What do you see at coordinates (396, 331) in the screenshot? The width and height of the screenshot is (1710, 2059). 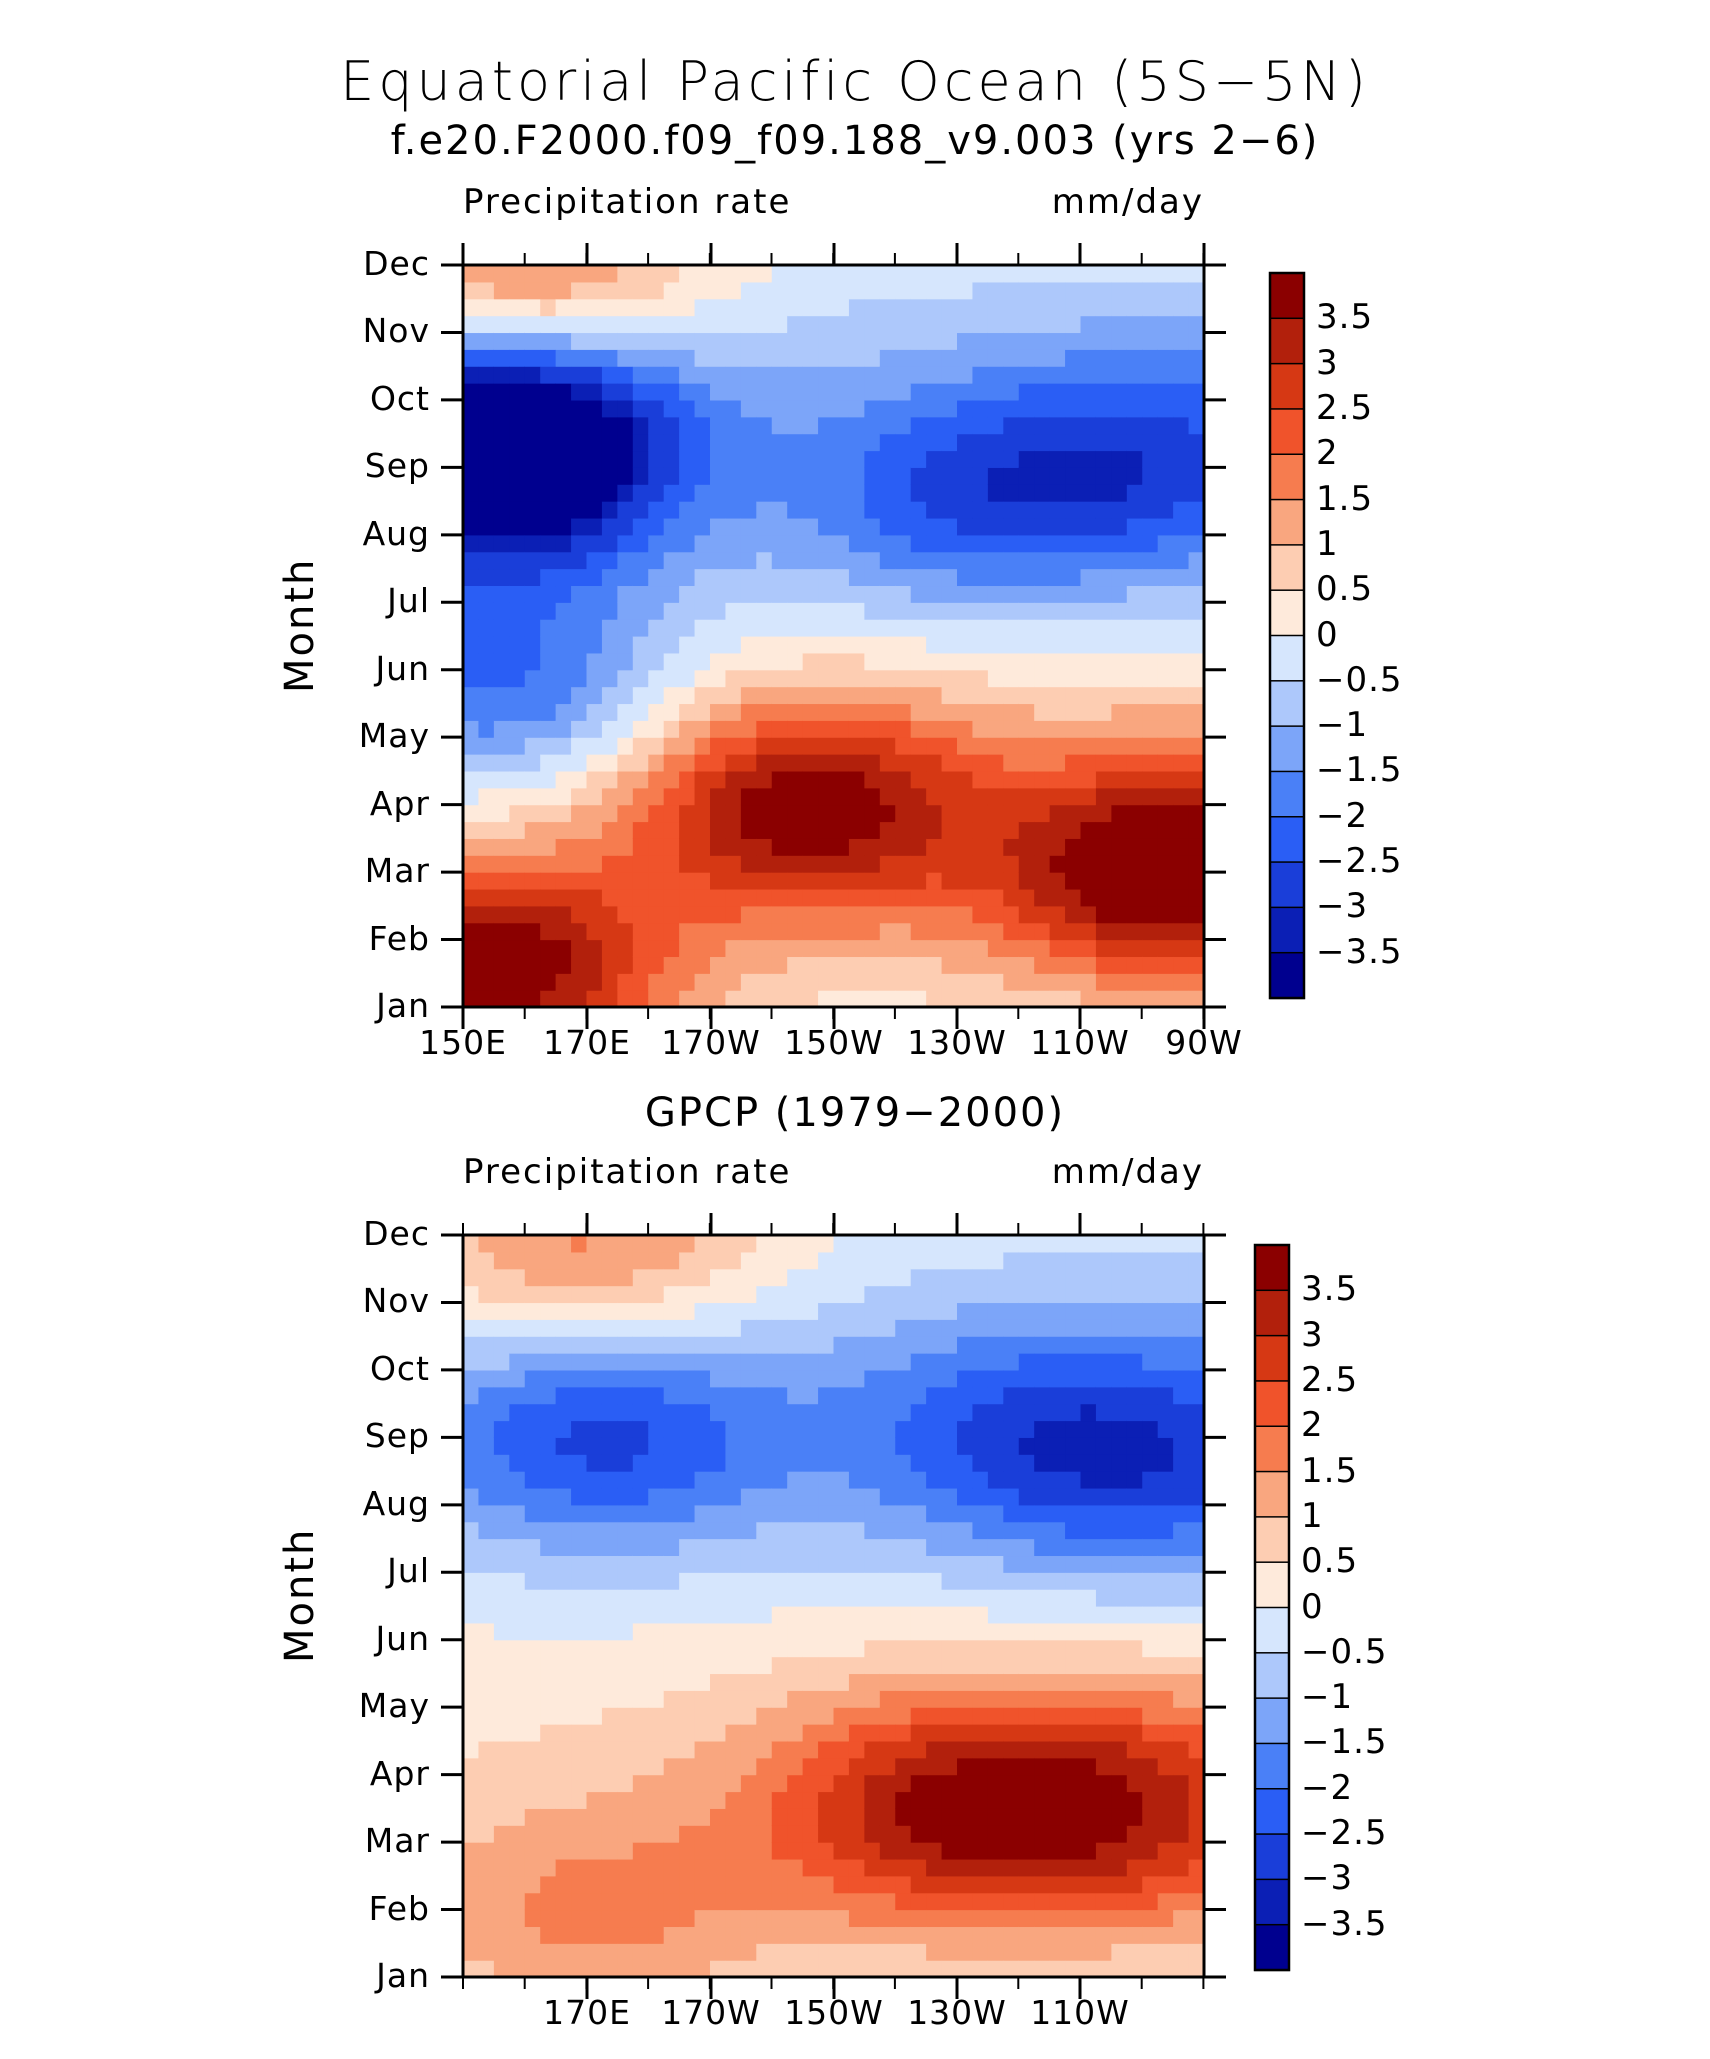 I see `month-tick-label: Nov` at bounding box center [396, 331].